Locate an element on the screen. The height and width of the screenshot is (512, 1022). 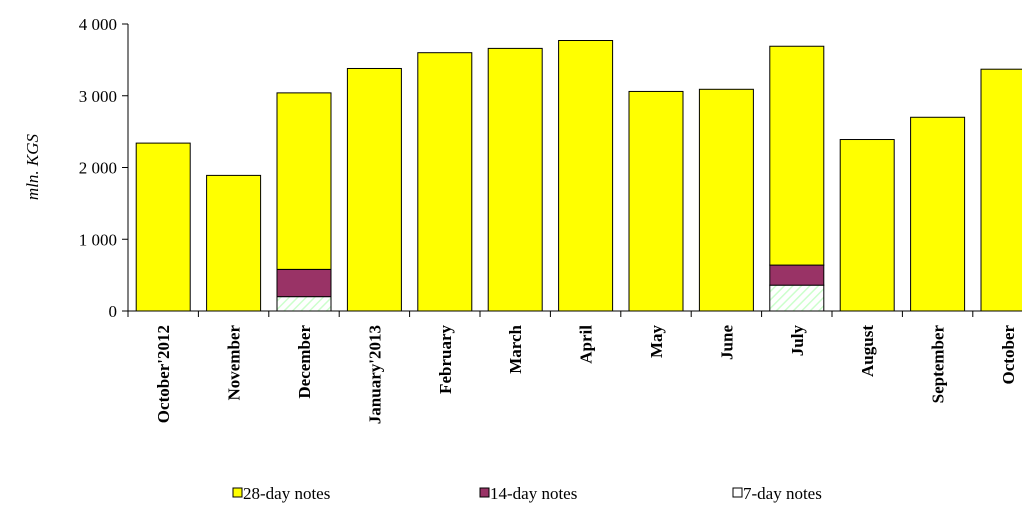
y-tick-label: 2 000 is located at coordinates (98, 168).